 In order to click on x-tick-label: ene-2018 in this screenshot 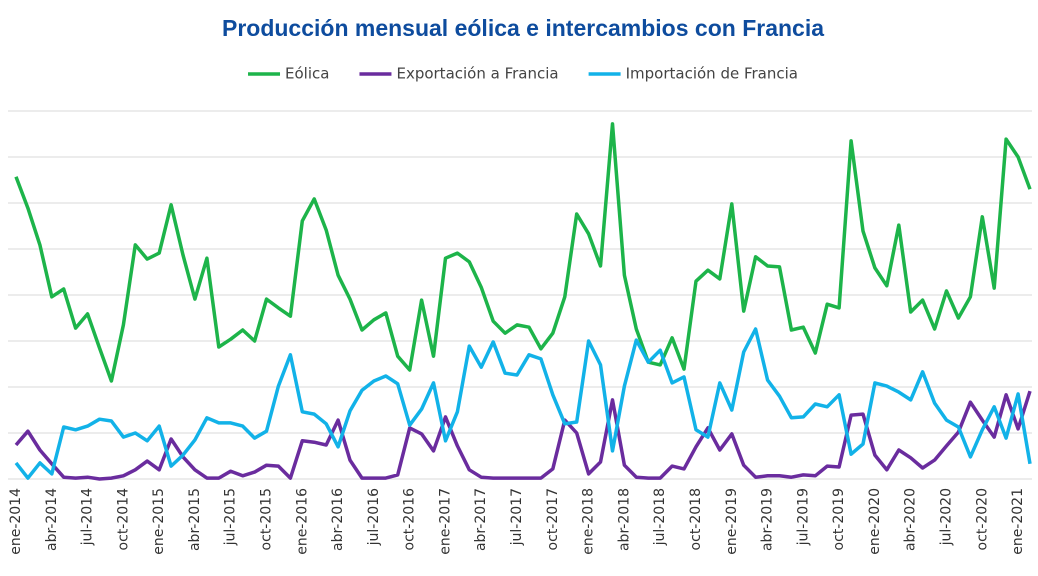, I will do `click(589, 521)`.